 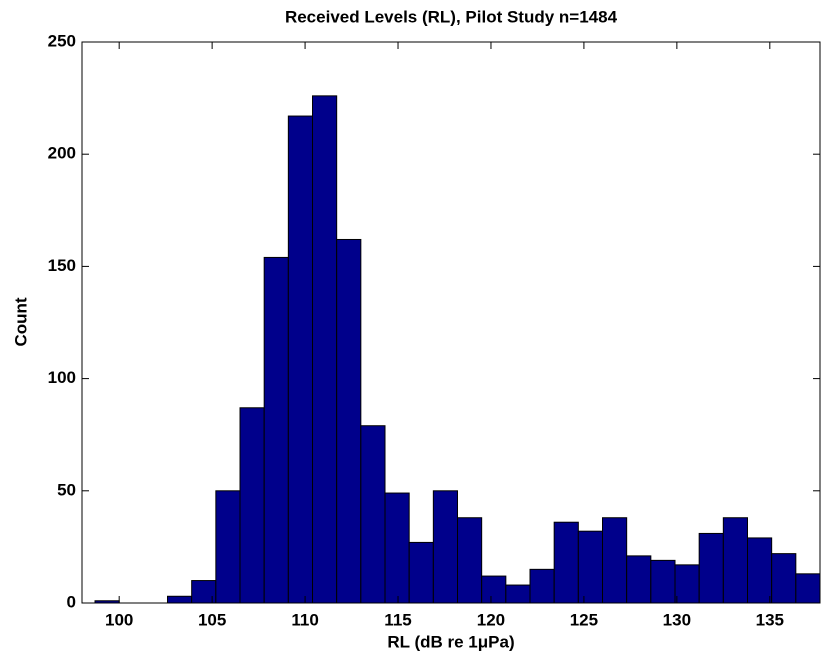 What do you see at coordinates (677, 619) in the screenshot?
I see `x-tick-label: 130` at bounding box center [677, 619].